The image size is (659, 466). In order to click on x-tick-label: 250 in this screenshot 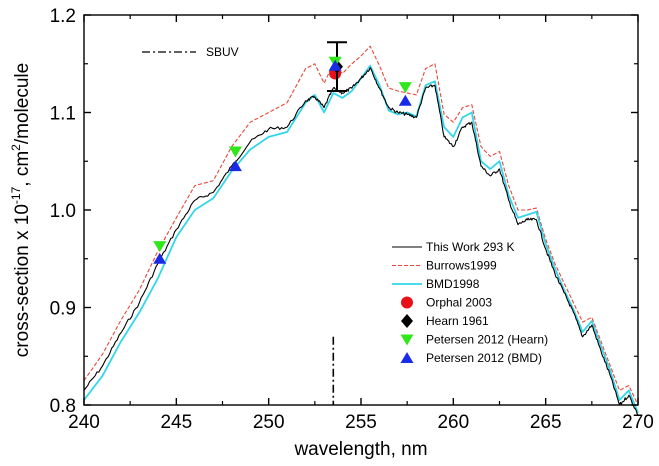, I will do `click(269, 422)`.